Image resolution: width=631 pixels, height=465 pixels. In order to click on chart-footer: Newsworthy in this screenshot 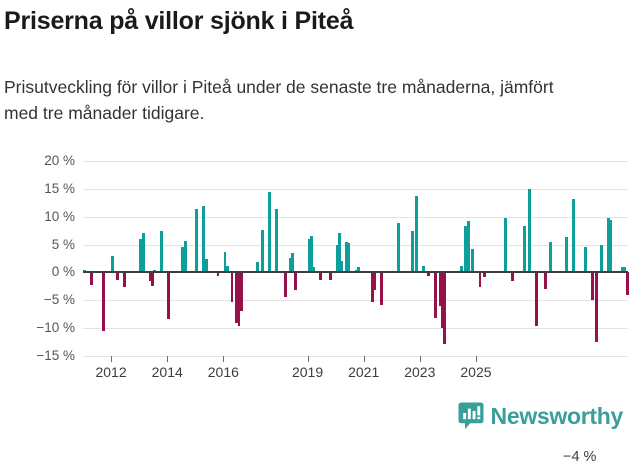, I will do `click(315, 420)`.